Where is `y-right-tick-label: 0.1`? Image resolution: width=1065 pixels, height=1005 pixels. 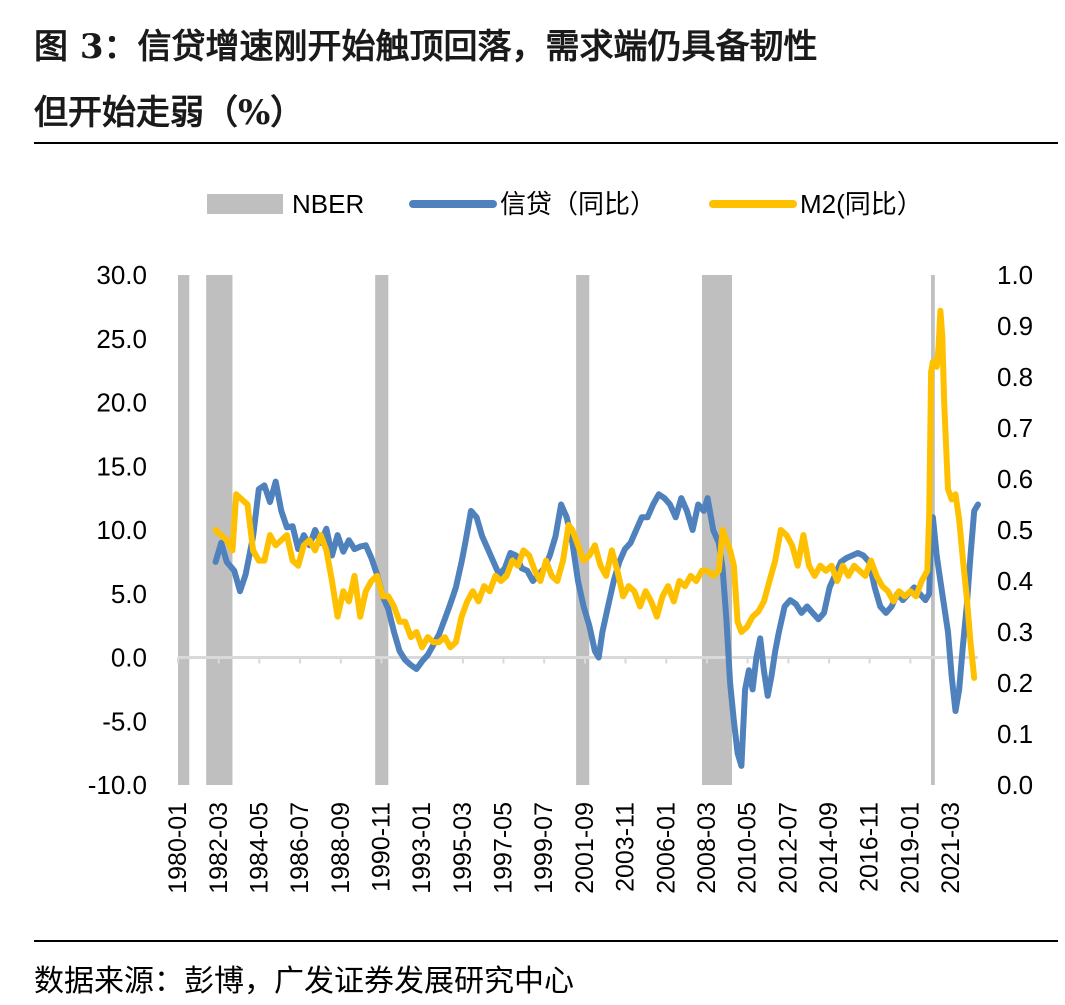 y-right-tick-label: 0.1 is located at coordinates (1015, 734).